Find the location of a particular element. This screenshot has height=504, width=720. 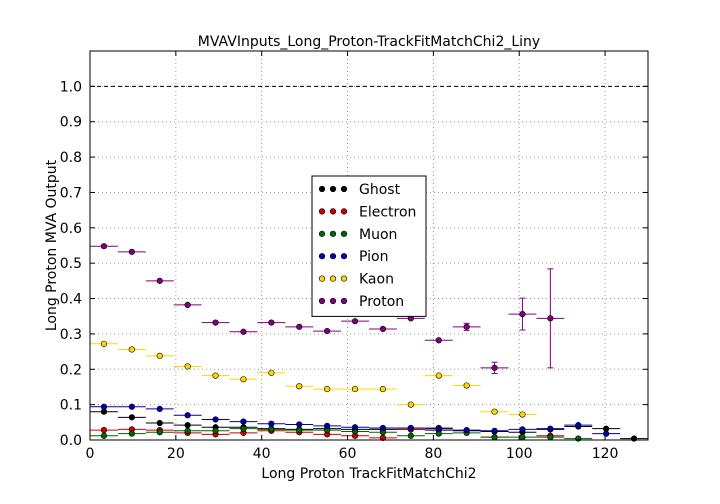

legend-label: Kaon is located at coordinates (376, 280).